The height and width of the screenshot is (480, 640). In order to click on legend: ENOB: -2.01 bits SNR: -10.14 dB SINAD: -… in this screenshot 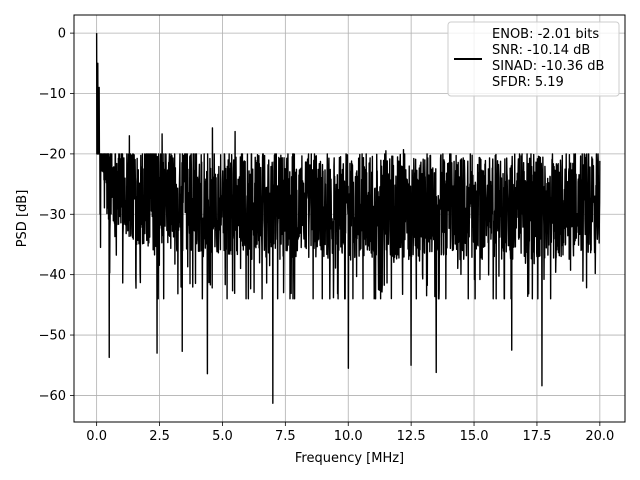, I will do `click(533, 59)`.